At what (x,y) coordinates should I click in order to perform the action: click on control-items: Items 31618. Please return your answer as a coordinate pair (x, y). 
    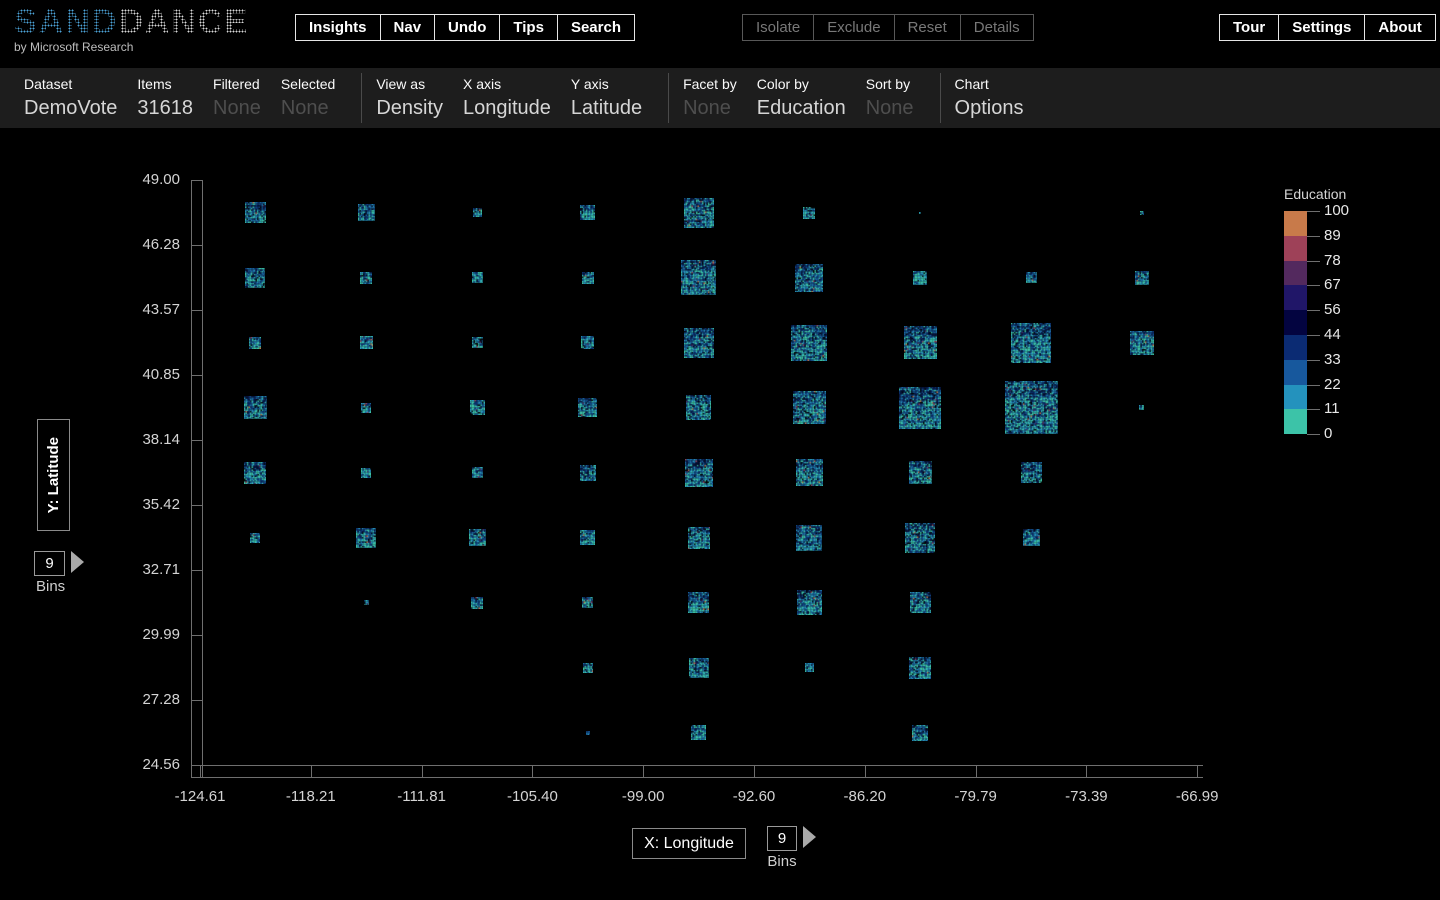
    Looking at the image, I should click on (165, 94).